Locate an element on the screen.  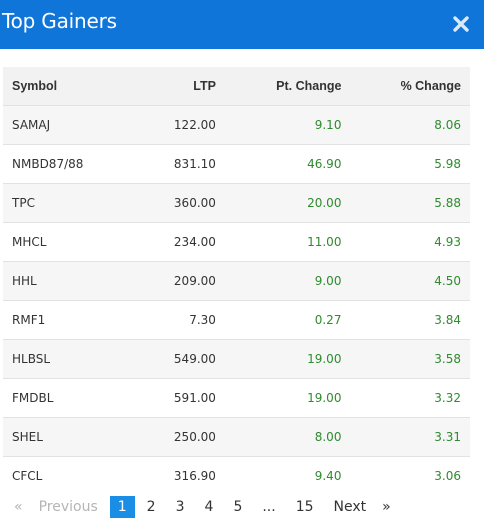
cell-symbol: HHL is located at coordinates (24, 280).